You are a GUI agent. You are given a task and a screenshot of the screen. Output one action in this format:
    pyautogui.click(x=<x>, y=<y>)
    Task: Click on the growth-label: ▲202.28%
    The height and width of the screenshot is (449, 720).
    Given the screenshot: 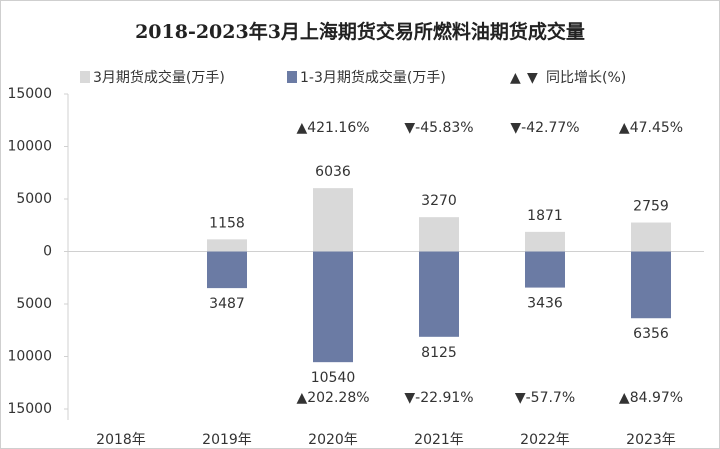 What is the action you would take?
    pyautogui.click(x=332, y=398)
    